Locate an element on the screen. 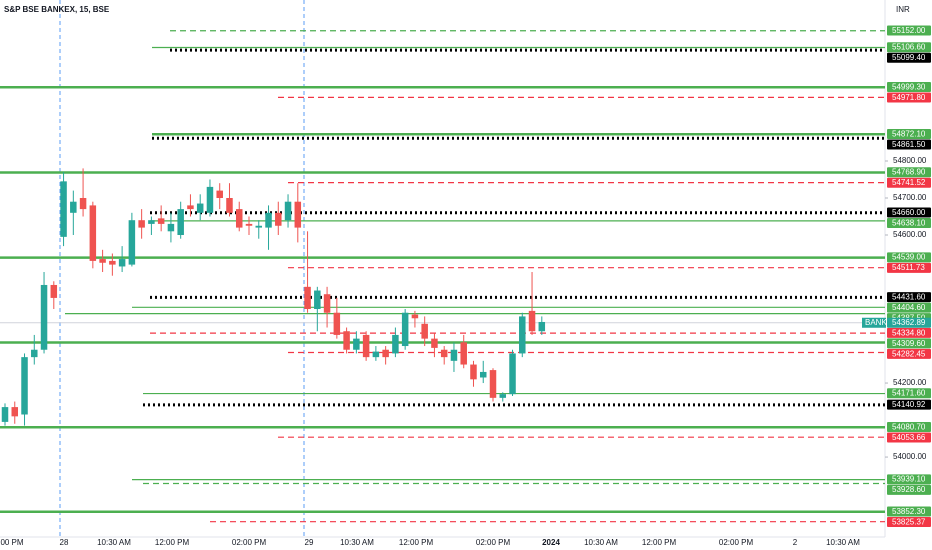 The image size is (932, 550). level-label: 54511.73 is located at coordinates (908, 267).